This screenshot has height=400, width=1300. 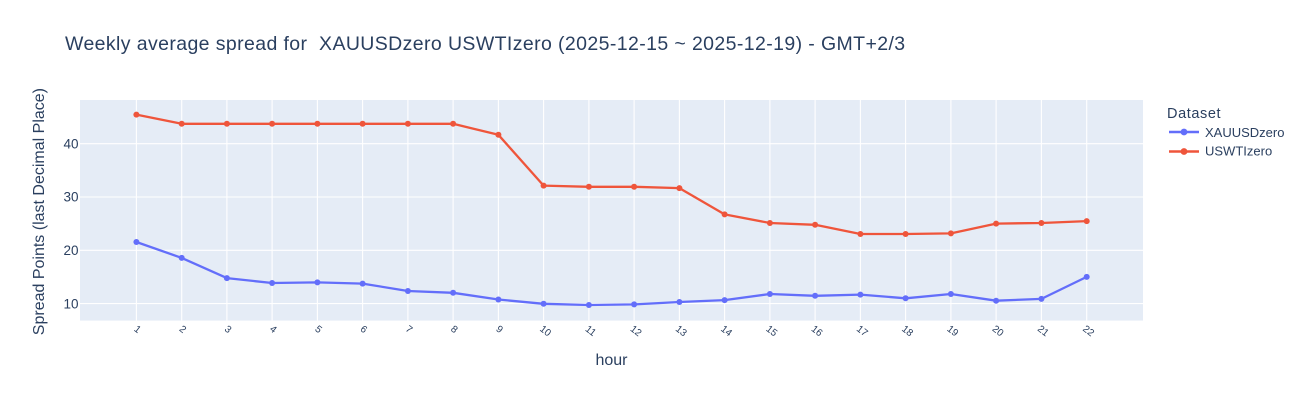 What do you see at coordinates (319, 330) in the screenshot?
I see `svg-text: 5` at bounding box center [319, 330].